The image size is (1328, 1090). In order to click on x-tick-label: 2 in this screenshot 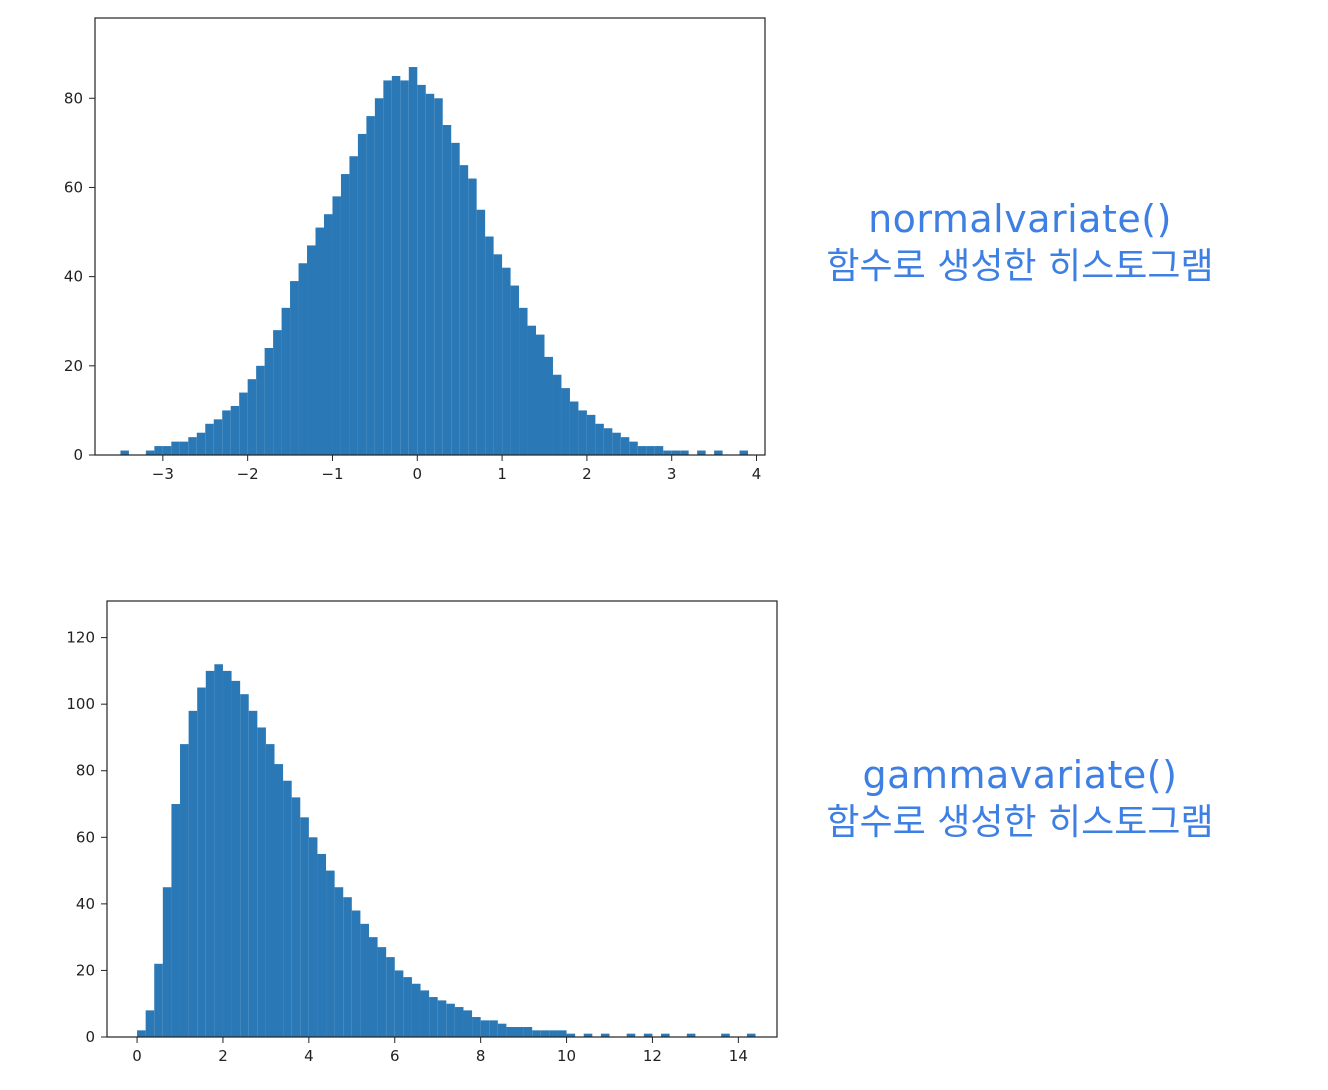, I will do `click(223, 1056)`.